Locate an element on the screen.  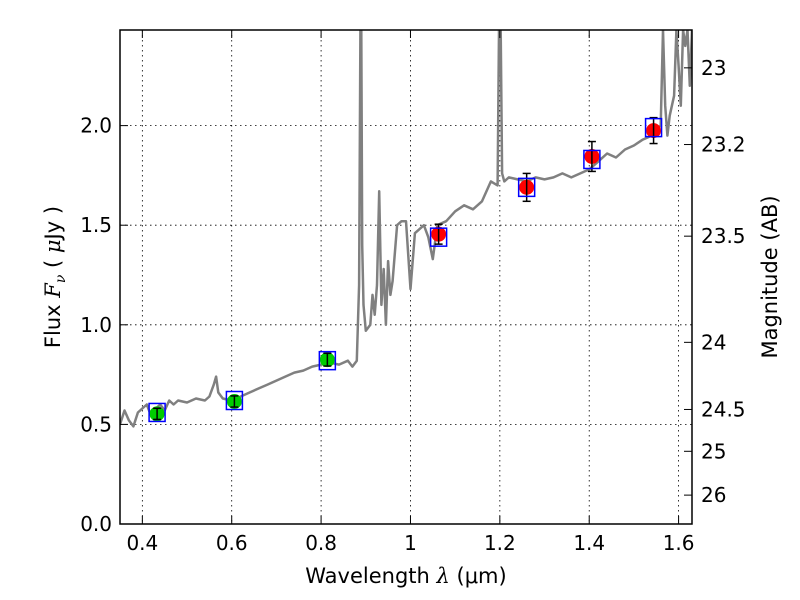
x-tick-label: 0.4 is located at coordinates (142, 543).